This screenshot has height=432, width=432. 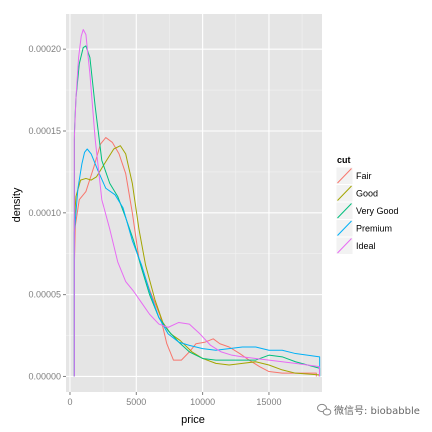 What do you see at coordinates (193, 420) in the screenshot?
I see `x-axis-title: price` at bounding box center [193, 420].